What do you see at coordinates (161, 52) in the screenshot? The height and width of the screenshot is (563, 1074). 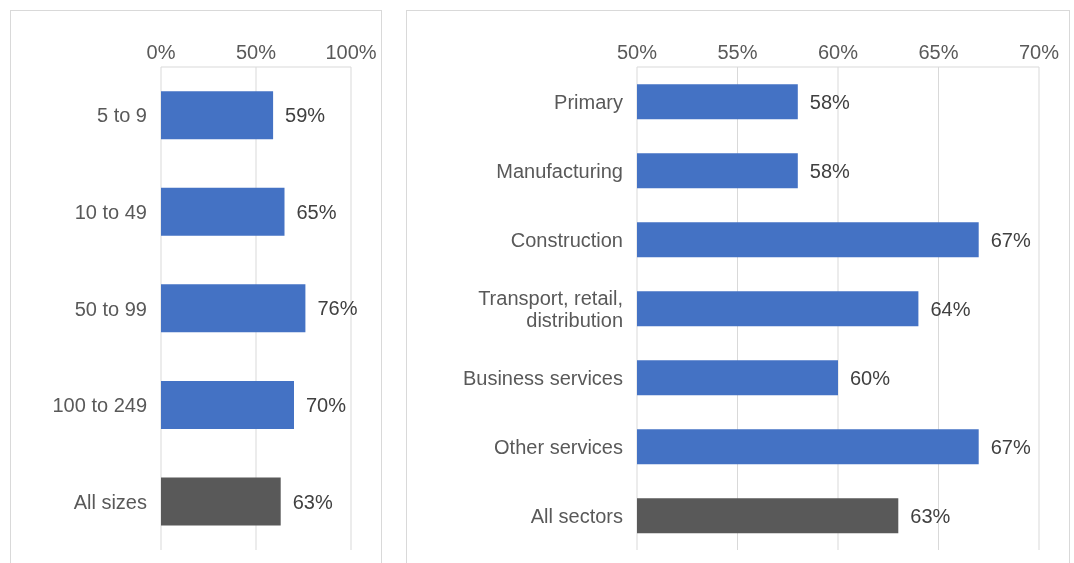 I see `x-tick-label: 0%` at bounding box center [161, 52].